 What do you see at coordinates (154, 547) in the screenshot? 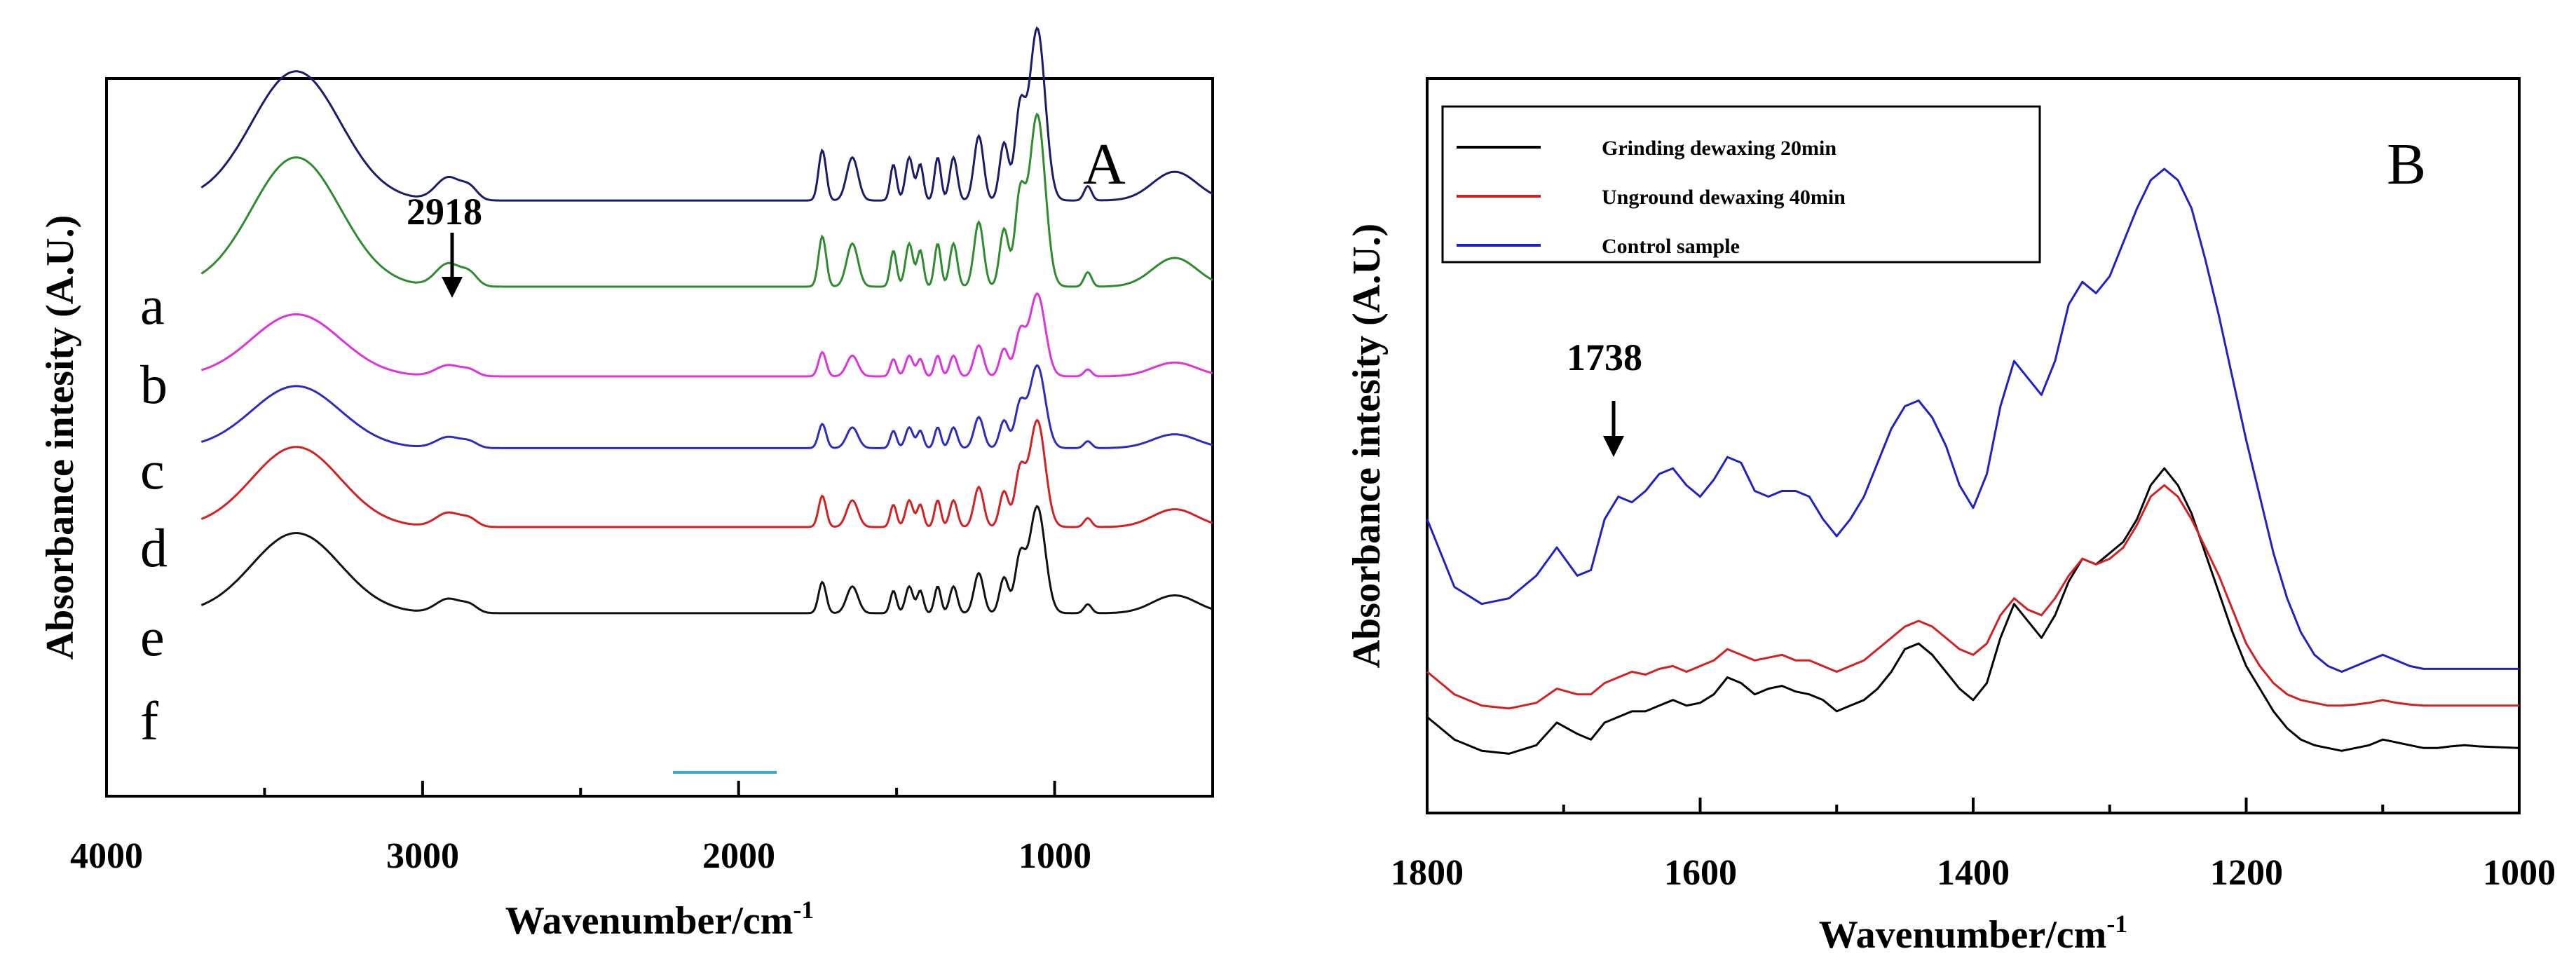
I see `curve-label-d: d` at bounding box center [154, 547].